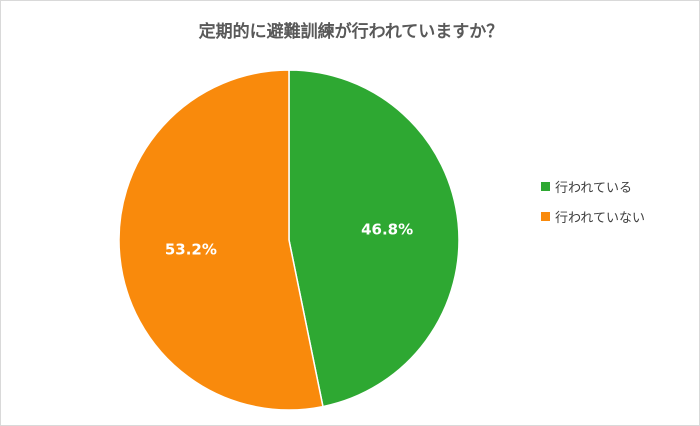 The width and height of the screenshot is (700, 426). Describe the element at coordinates (351, 32) in the screenshot. I see `chart-title: 定期的に避難訓練が行われていますか？` at that location.